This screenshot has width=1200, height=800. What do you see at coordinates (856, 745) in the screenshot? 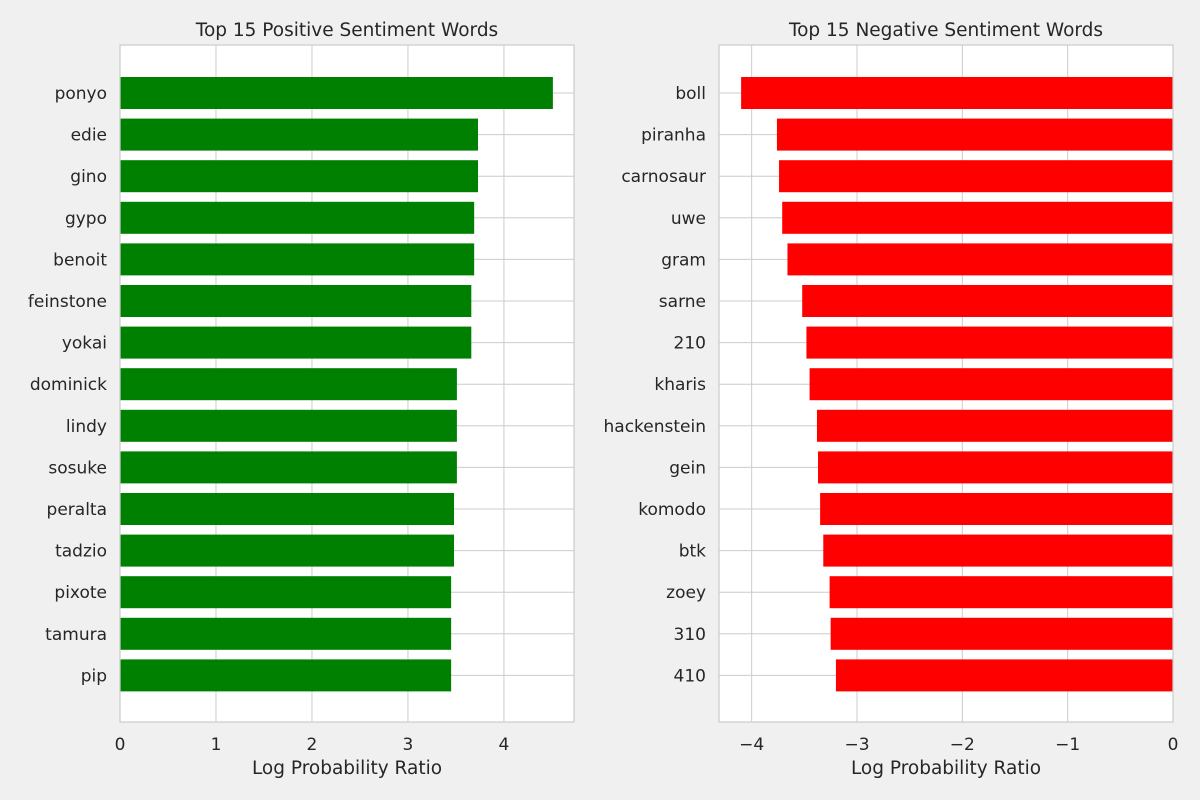
I see `x-tick-label: −3` at bounding box center [856, 745].